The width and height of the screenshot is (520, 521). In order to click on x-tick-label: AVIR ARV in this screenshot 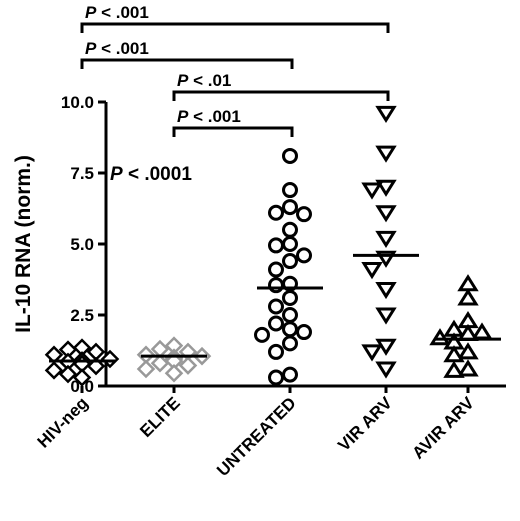, I will do `click(443, 428)`.